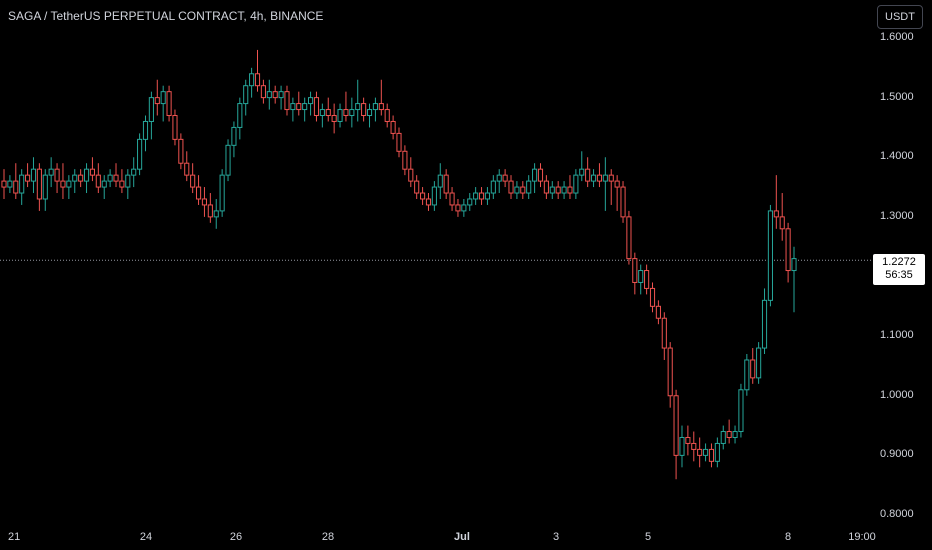 This screenshot has height=550, width=932. Describe the element at coordinates (236, 537) in the screenshot. I see `time-tick-label: 26` at that location.